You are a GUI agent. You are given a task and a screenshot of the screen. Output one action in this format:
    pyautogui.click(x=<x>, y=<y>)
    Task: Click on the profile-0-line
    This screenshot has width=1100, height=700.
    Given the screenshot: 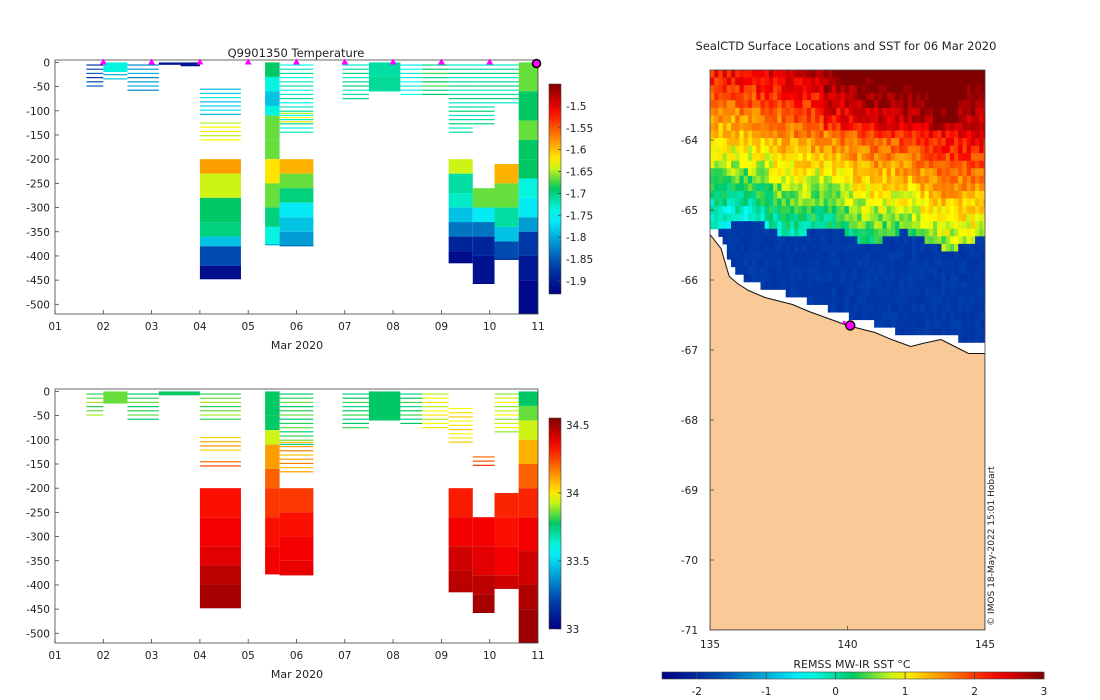 What is the action you would take?
    pyautogui.click(x=95, y=86)
    